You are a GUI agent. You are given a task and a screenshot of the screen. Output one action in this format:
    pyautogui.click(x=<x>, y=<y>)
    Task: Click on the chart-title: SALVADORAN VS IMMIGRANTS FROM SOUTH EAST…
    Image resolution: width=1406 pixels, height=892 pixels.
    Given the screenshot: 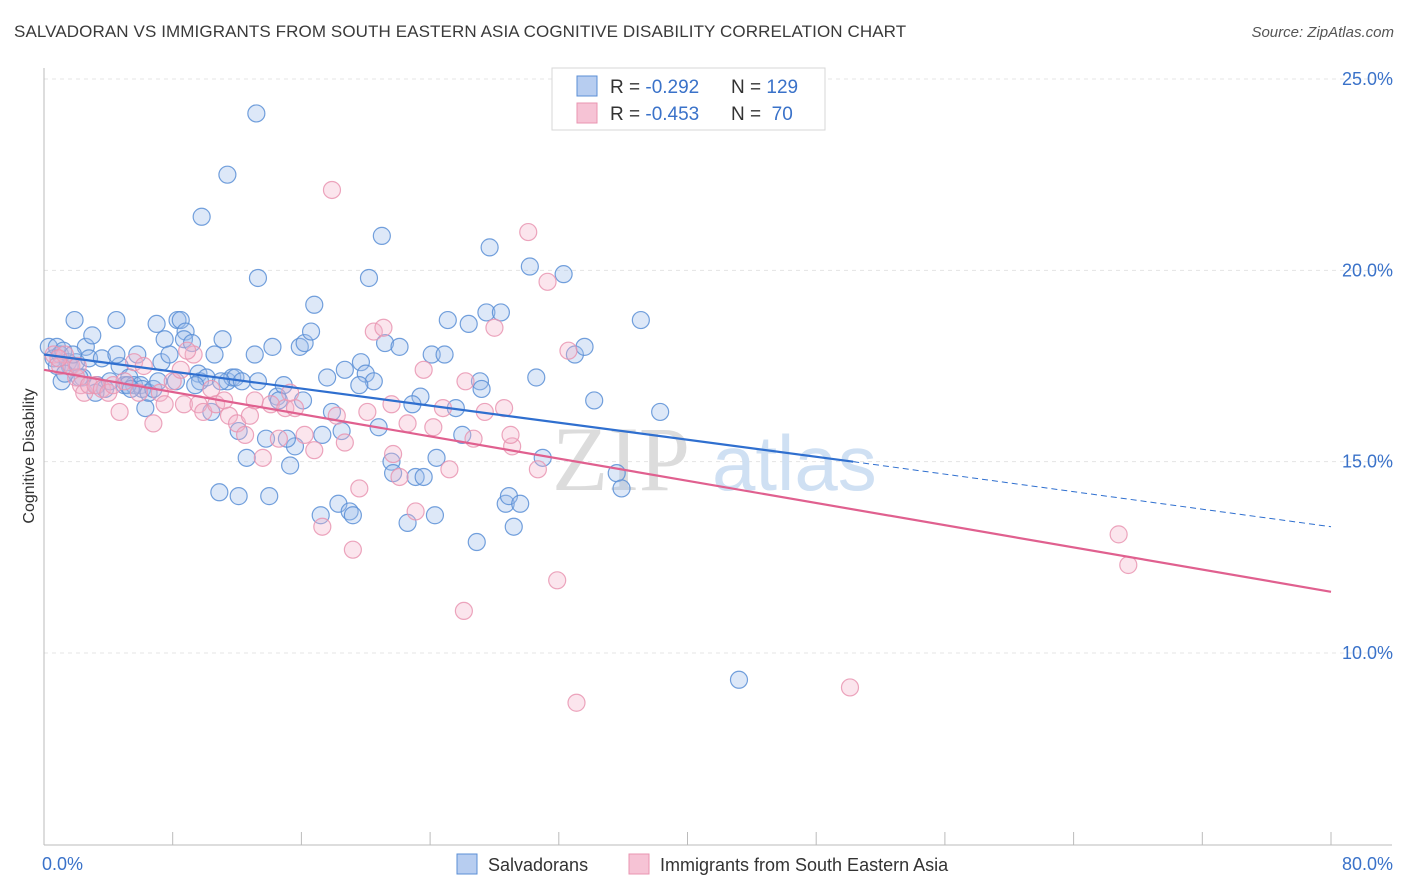 What is the action you would take?
    pyautogui.click(x=460, y=31)
    